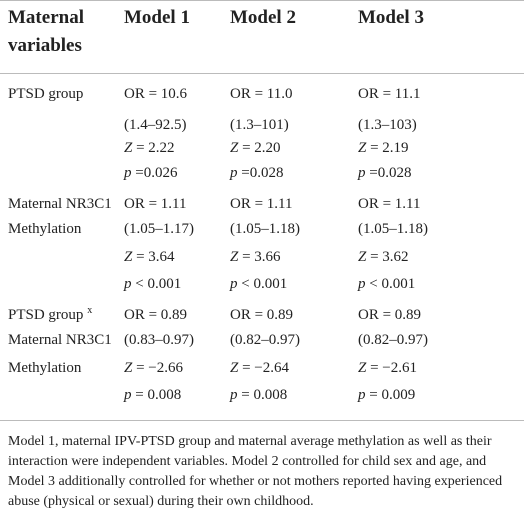  What do you see at coordinates (45, 45) in the screenshot?
I see `header-variables: variables` at bounding box center [45, 45].